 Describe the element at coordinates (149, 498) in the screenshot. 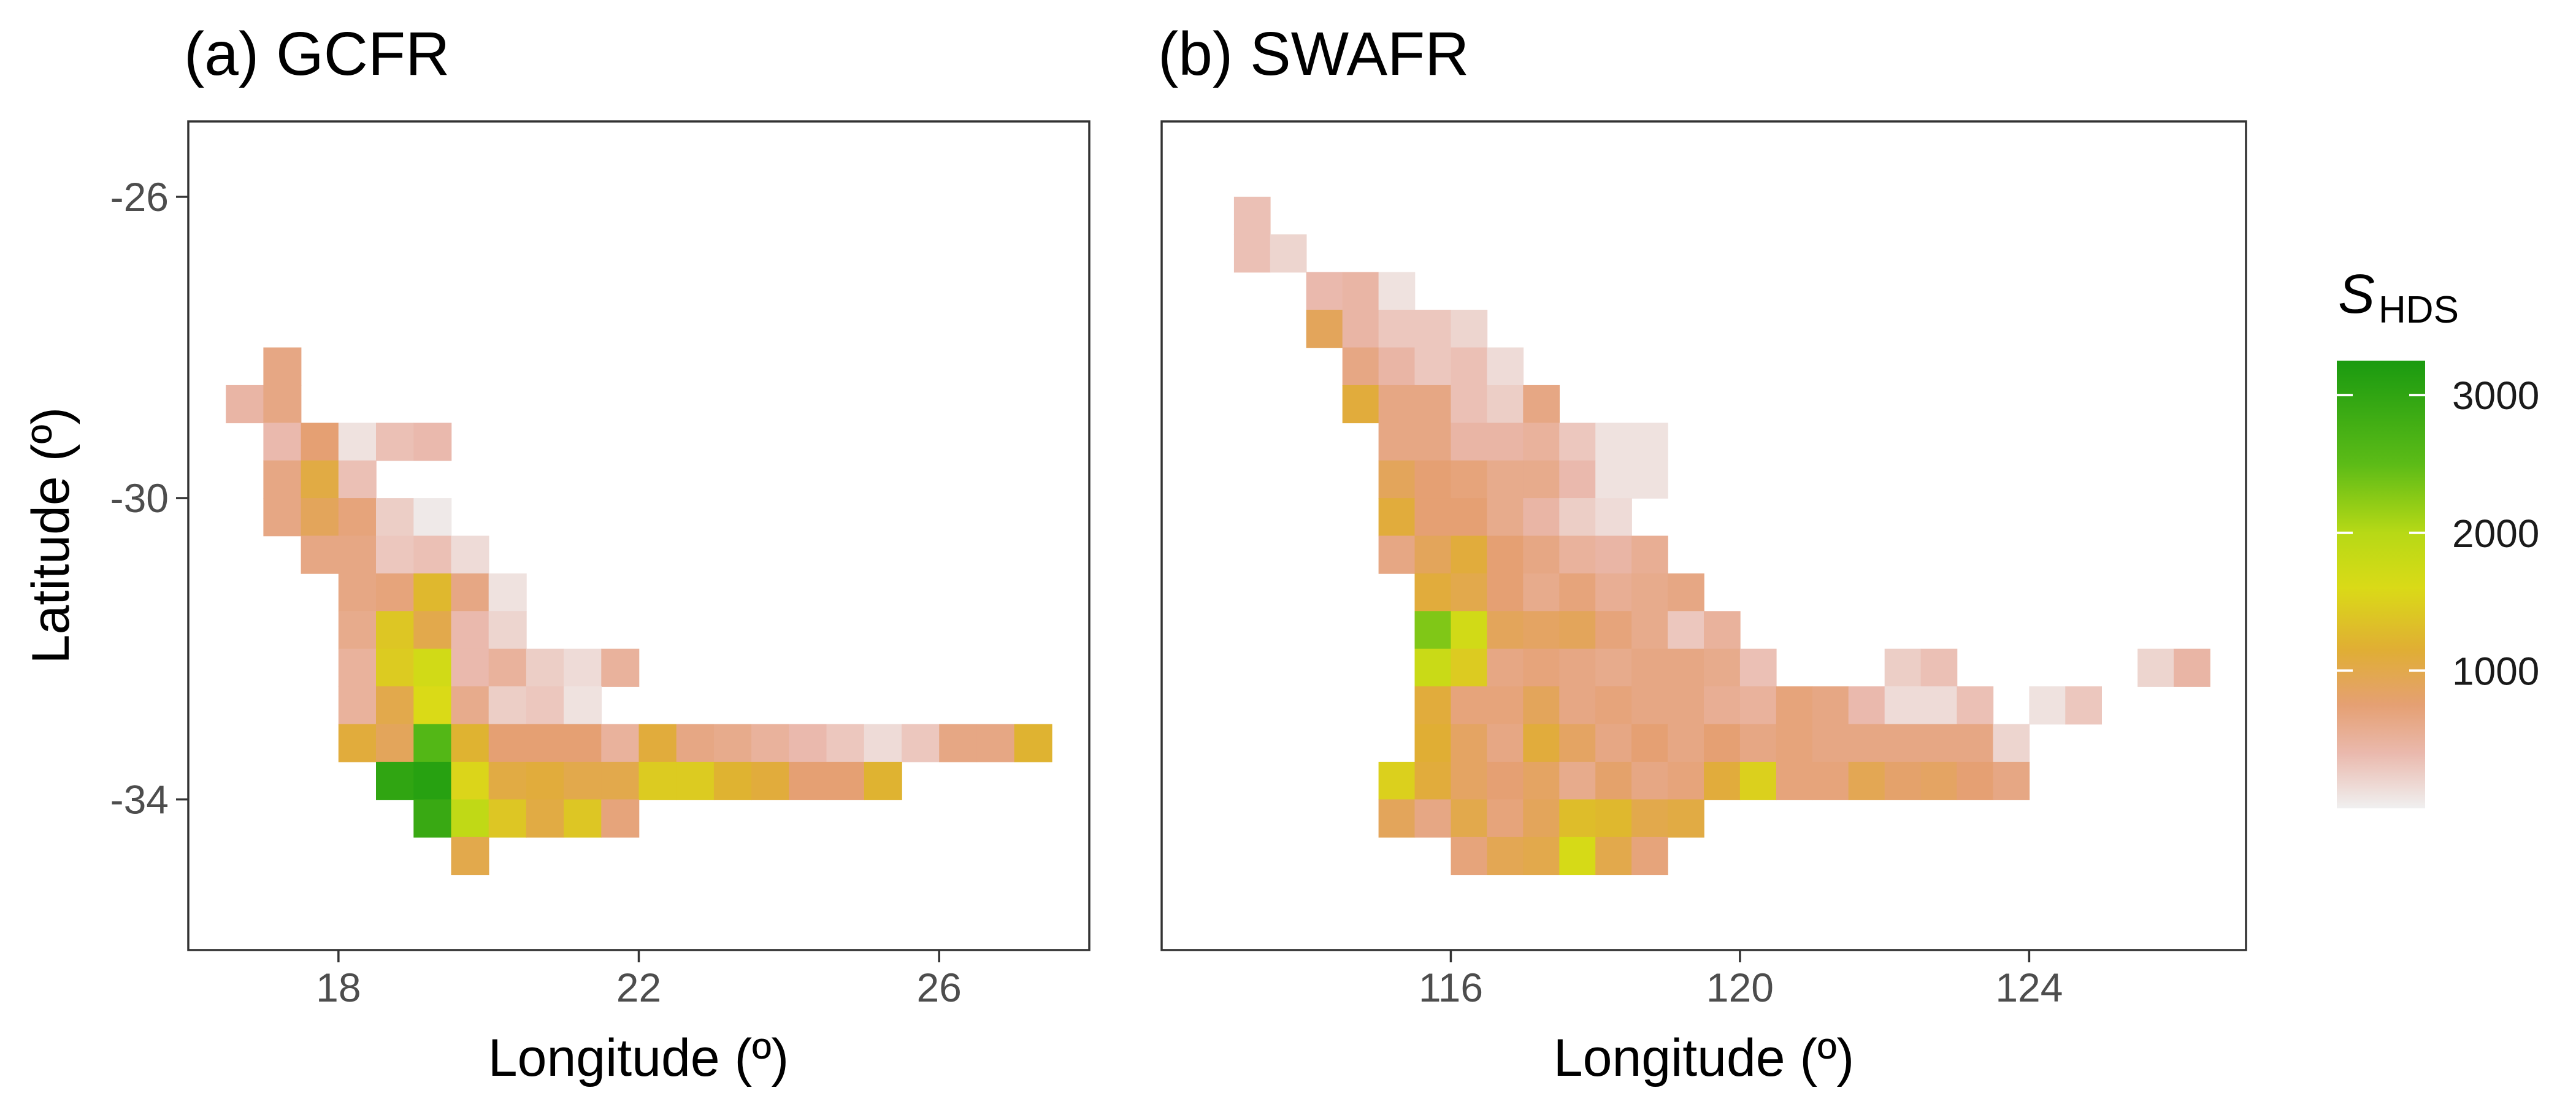

I see `y-axis-gcfr: -26 -30 -34` at that location.